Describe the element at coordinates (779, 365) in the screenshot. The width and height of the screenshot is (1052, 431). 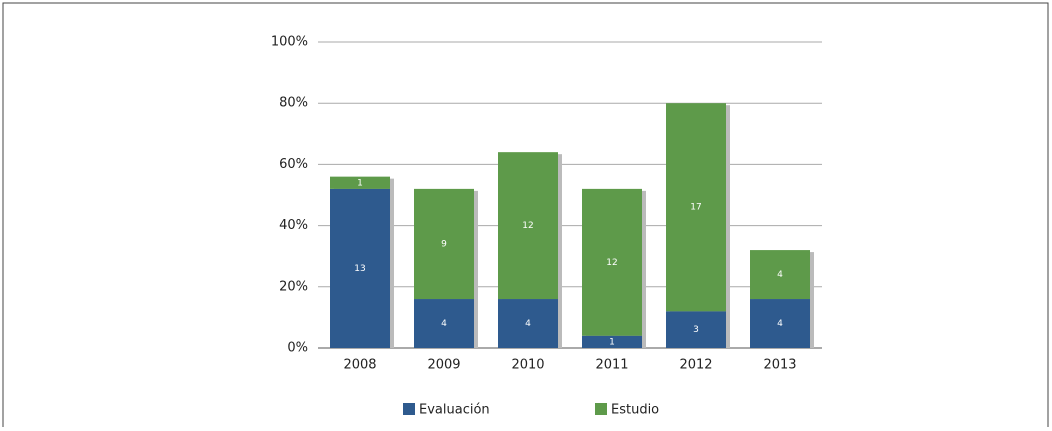
I see `x-tick-label: 2013` at that location.